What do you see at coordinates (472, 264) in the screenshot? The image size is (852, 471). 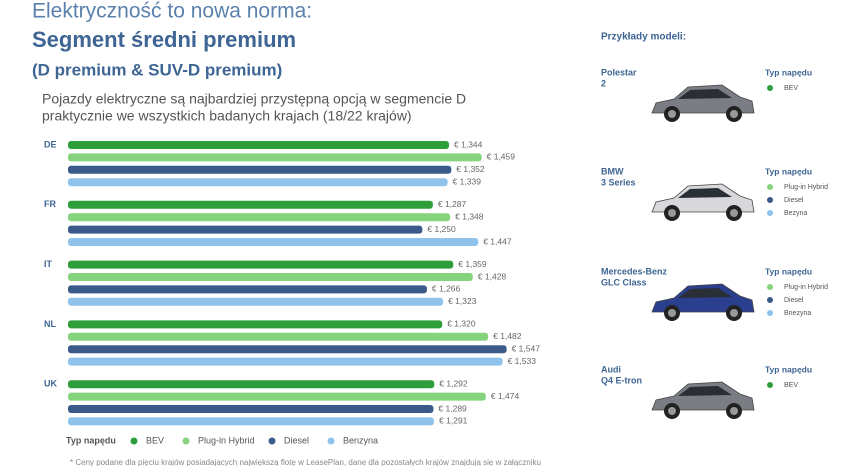 I see `value-label: € 1,359` at bounding box center [472, 264].